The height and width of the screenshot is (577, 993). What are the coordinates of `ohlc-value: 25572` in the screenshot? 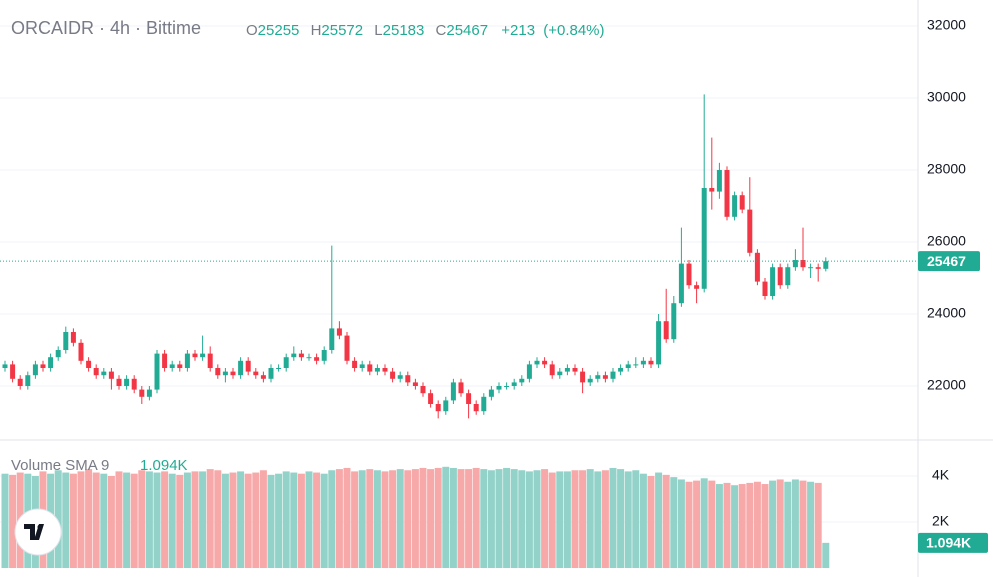 It's located at (342, 30).